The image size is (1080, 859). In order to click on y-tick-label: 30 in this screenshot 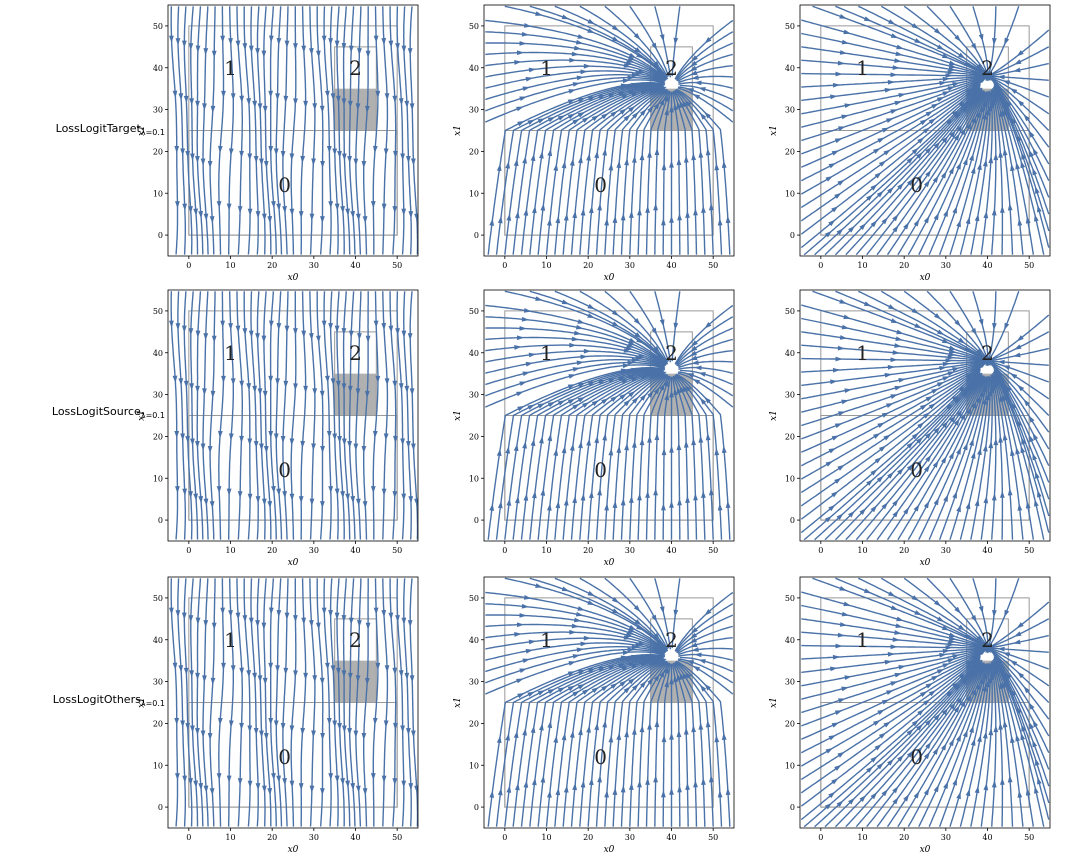, I will do `click(474, 682)`.